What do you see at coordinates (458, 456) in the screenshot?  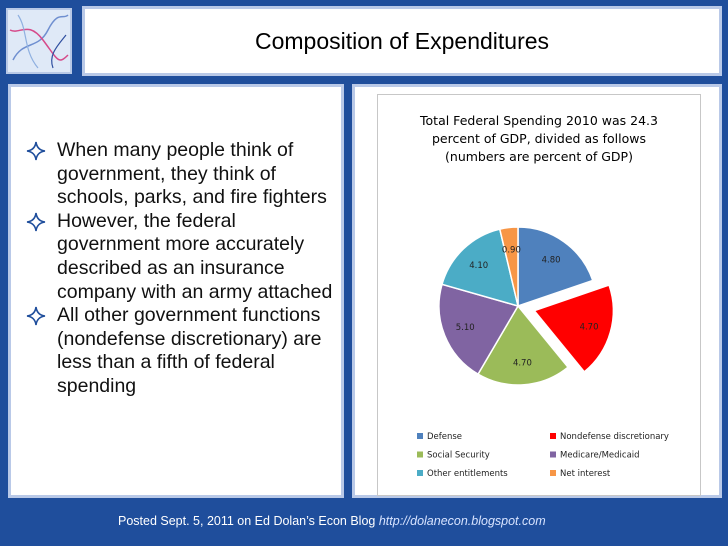 I see `legend-label-2: Social Security` at bounding box center [458, 456].